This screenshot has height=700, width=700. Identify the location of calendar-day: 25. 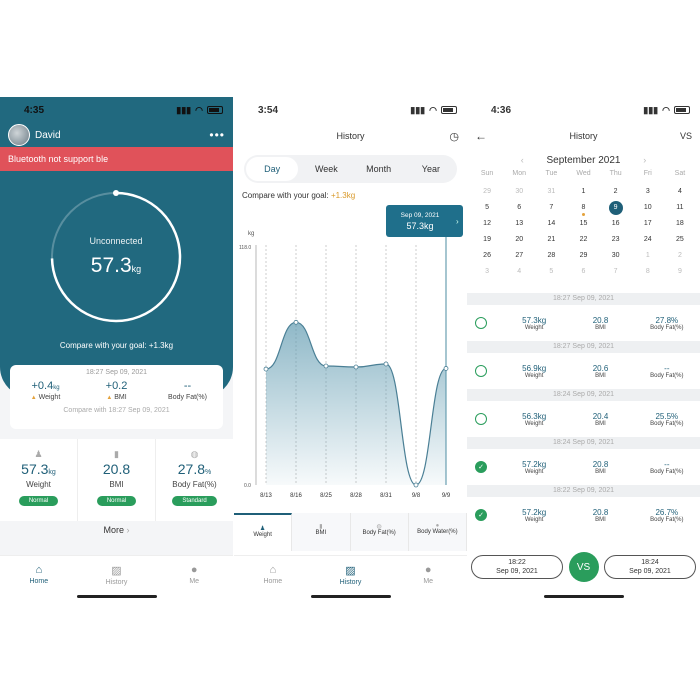
(680, 240).